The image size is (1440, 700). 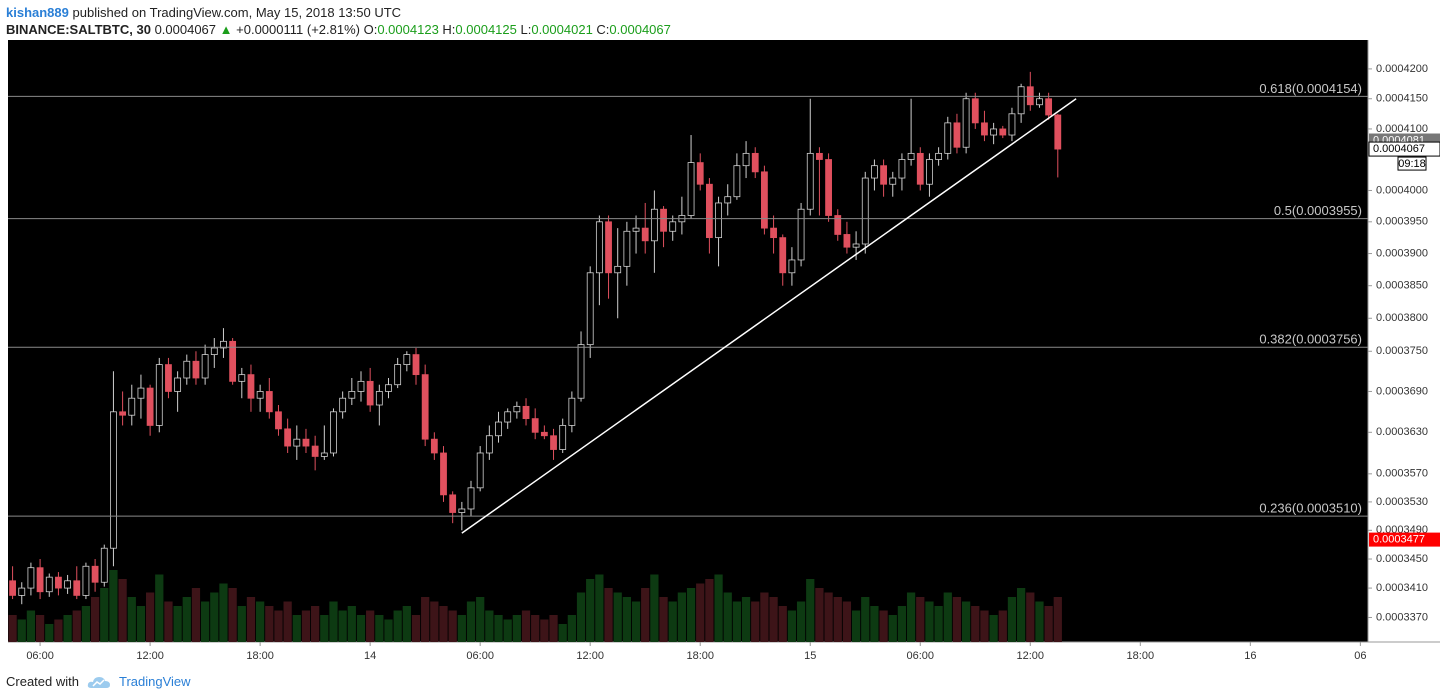 I want to click on change: +0.0000111 (+2.81%), so click(x=298, y=29).